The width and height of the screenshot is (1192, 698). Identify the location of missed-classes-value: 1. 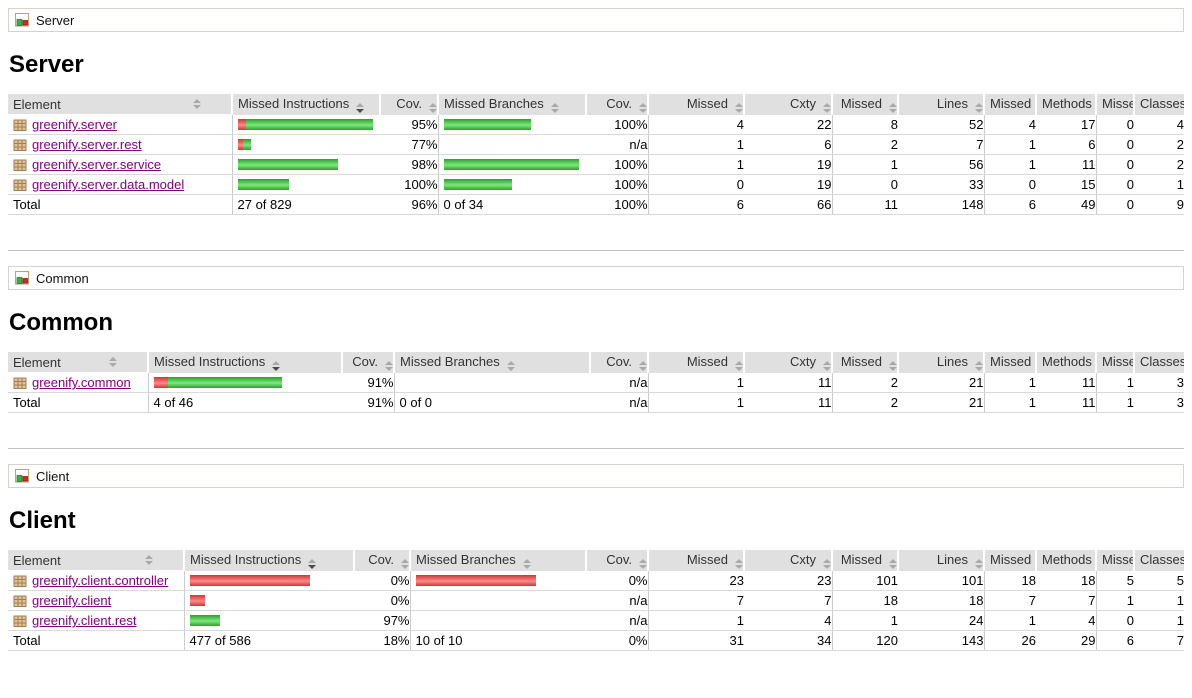
(1114, 383).